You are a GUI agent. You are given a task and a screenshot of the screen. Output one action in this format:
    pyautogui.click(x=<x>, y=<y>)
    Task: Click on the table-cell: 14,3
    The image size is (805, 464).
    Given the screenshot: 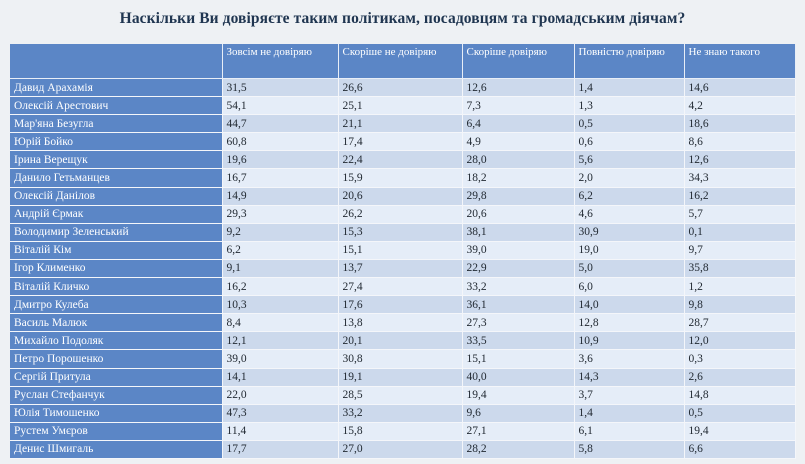 What is the action you would take?
    pyautogui.click(x=629, y=377)
    